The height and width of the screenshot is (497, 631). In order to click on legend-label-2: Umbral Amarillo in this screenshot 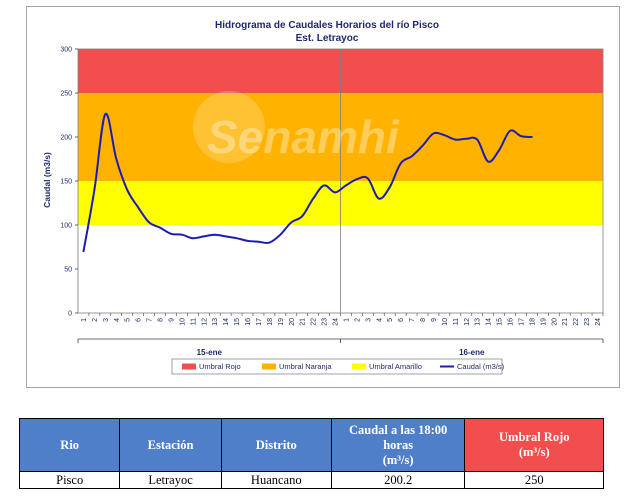, I will do `click(395, 366)`.